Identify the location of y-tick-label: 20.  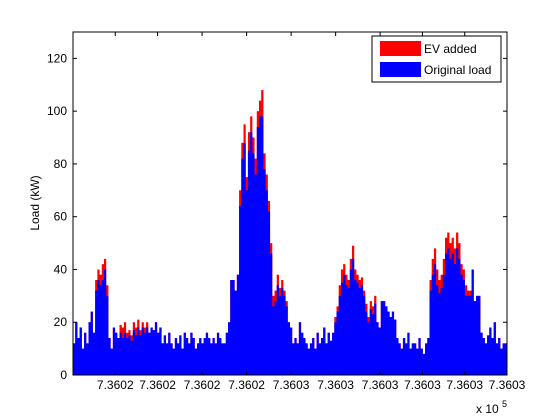
(61, 322).